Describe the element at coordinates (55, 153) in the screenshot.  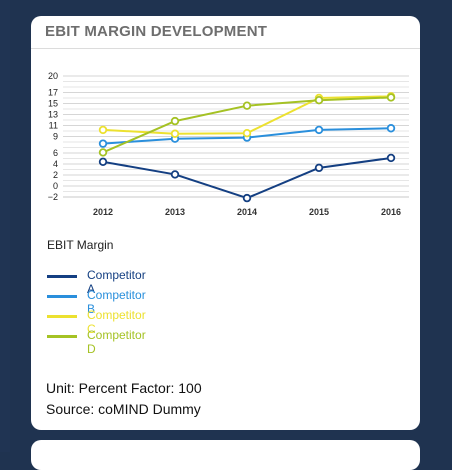
I see `y-tick-label: 6` at that location.